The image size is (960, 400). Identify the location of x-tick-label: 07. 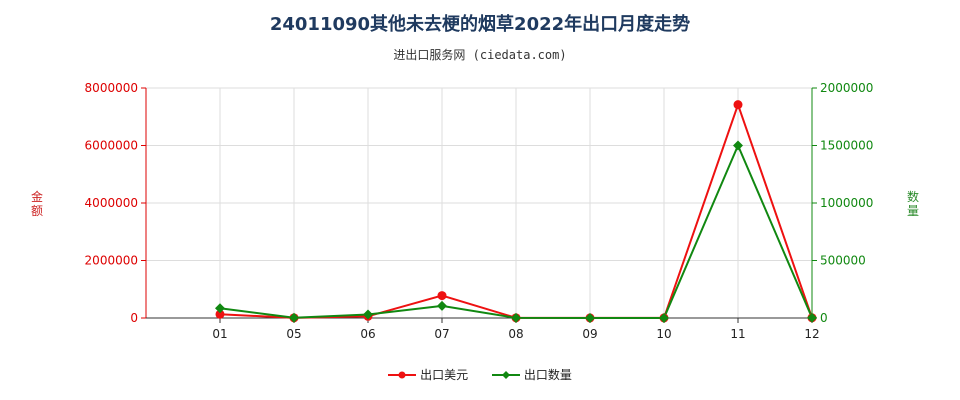
(441, 334).